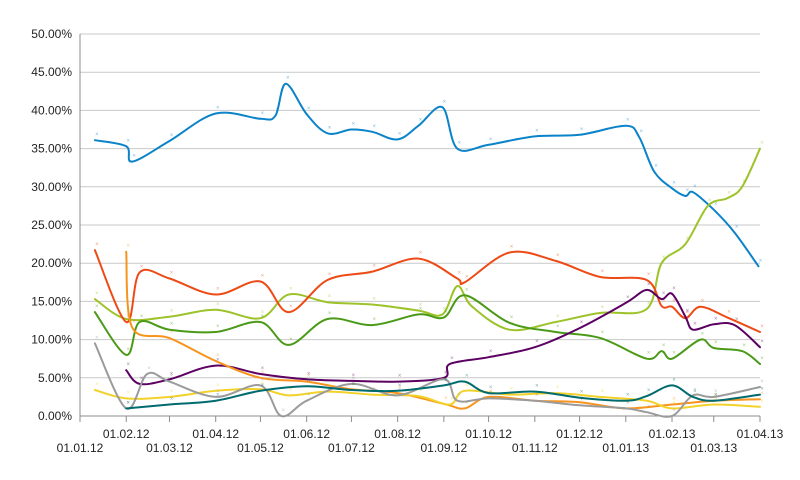 Image resolution: width=800 pixels, height=480 pixels. I want to click on y-tick-label: 35.00%, so click(51, 149).